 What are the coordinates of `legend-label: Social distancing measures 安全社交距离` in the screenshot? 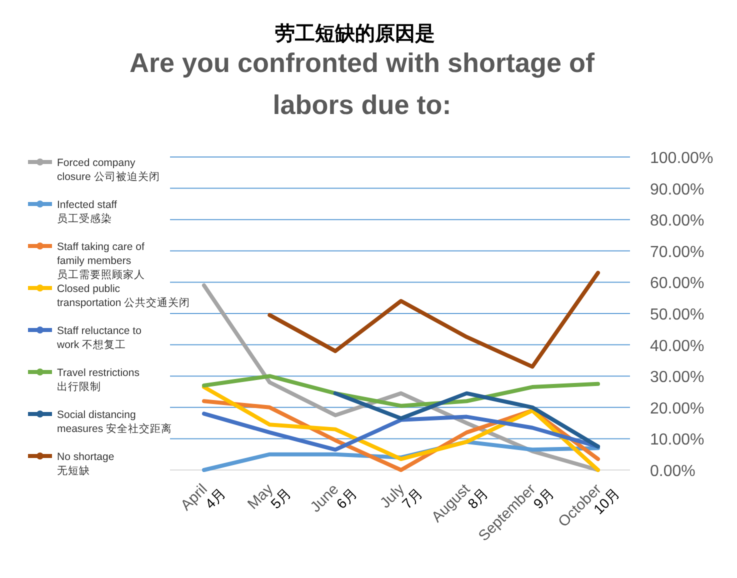 It's located at (114, 422).